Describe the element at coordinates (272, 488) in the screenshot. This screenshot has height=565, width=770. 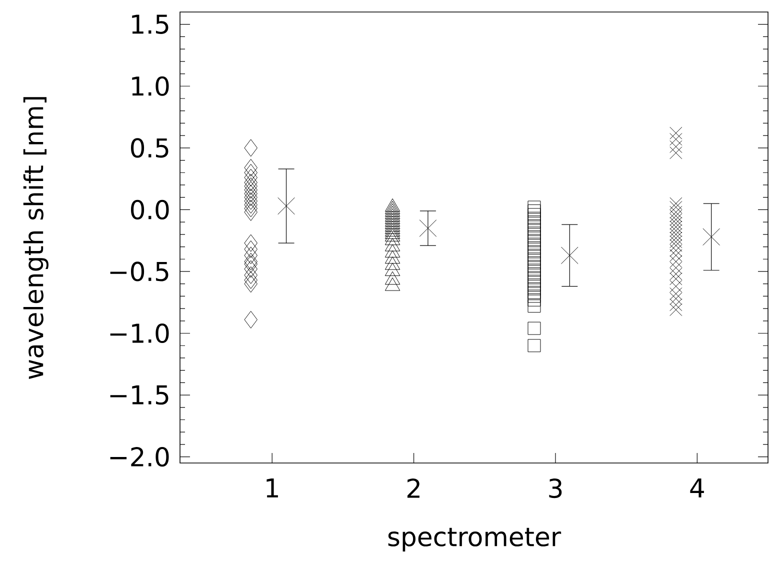
I see `x-tick-label: 1` at that location.